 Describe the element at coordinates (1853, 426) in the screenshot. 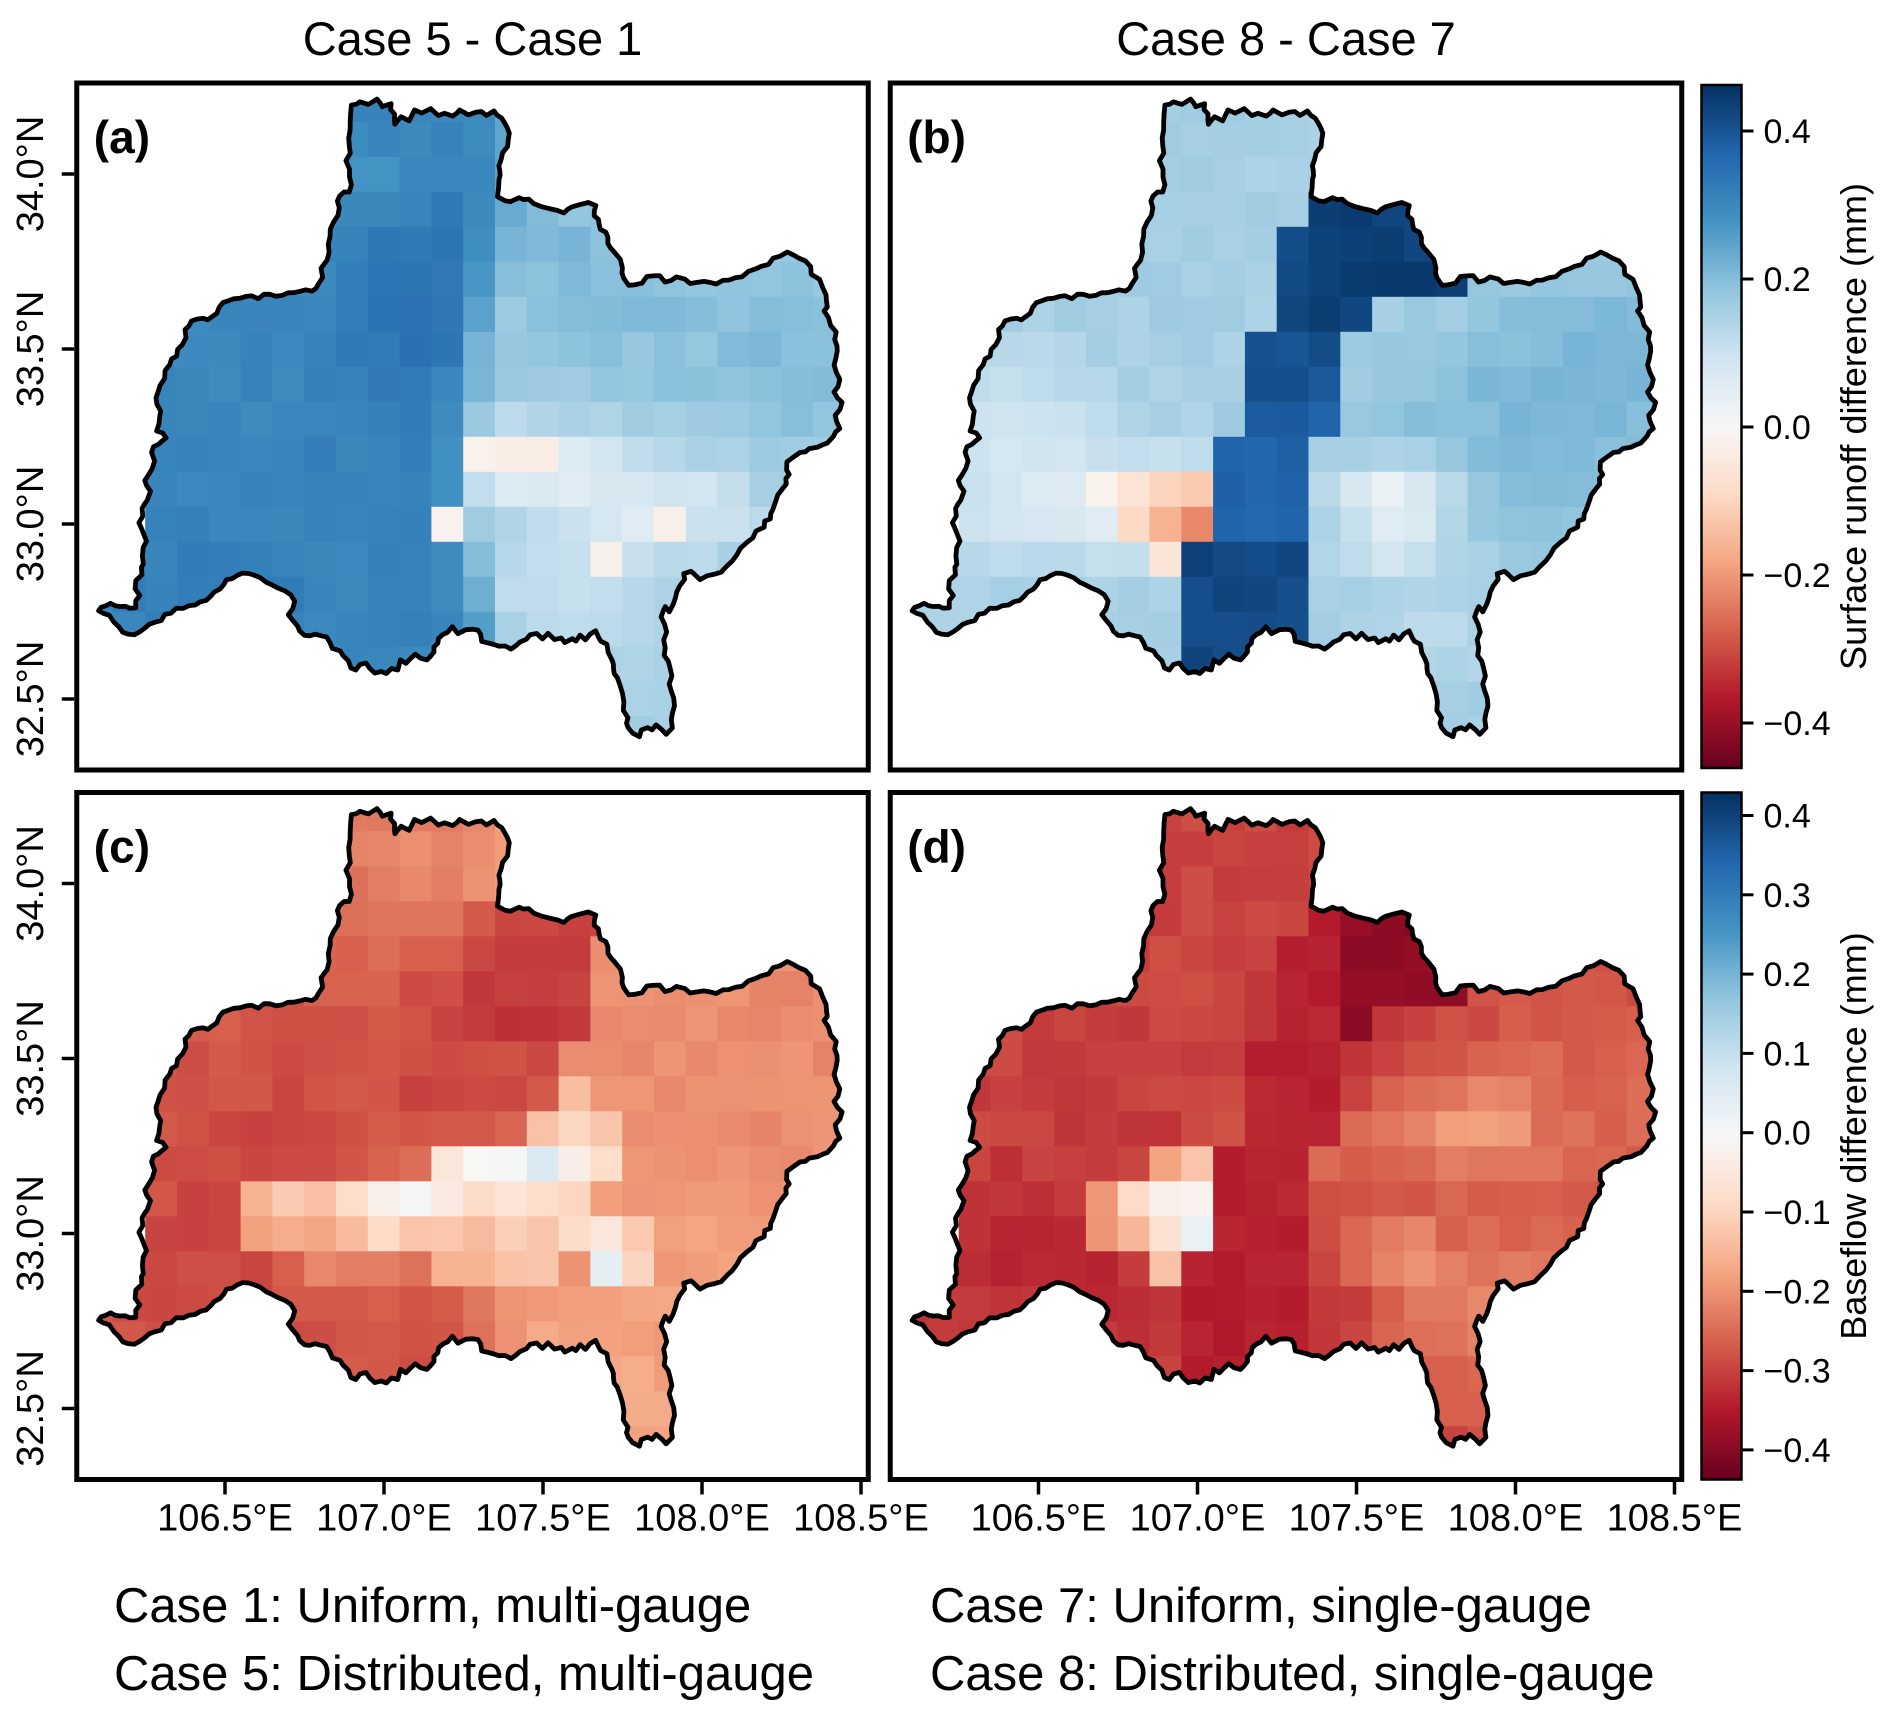

I see `svg-text: Surface runoff difference (mm)` at that location.